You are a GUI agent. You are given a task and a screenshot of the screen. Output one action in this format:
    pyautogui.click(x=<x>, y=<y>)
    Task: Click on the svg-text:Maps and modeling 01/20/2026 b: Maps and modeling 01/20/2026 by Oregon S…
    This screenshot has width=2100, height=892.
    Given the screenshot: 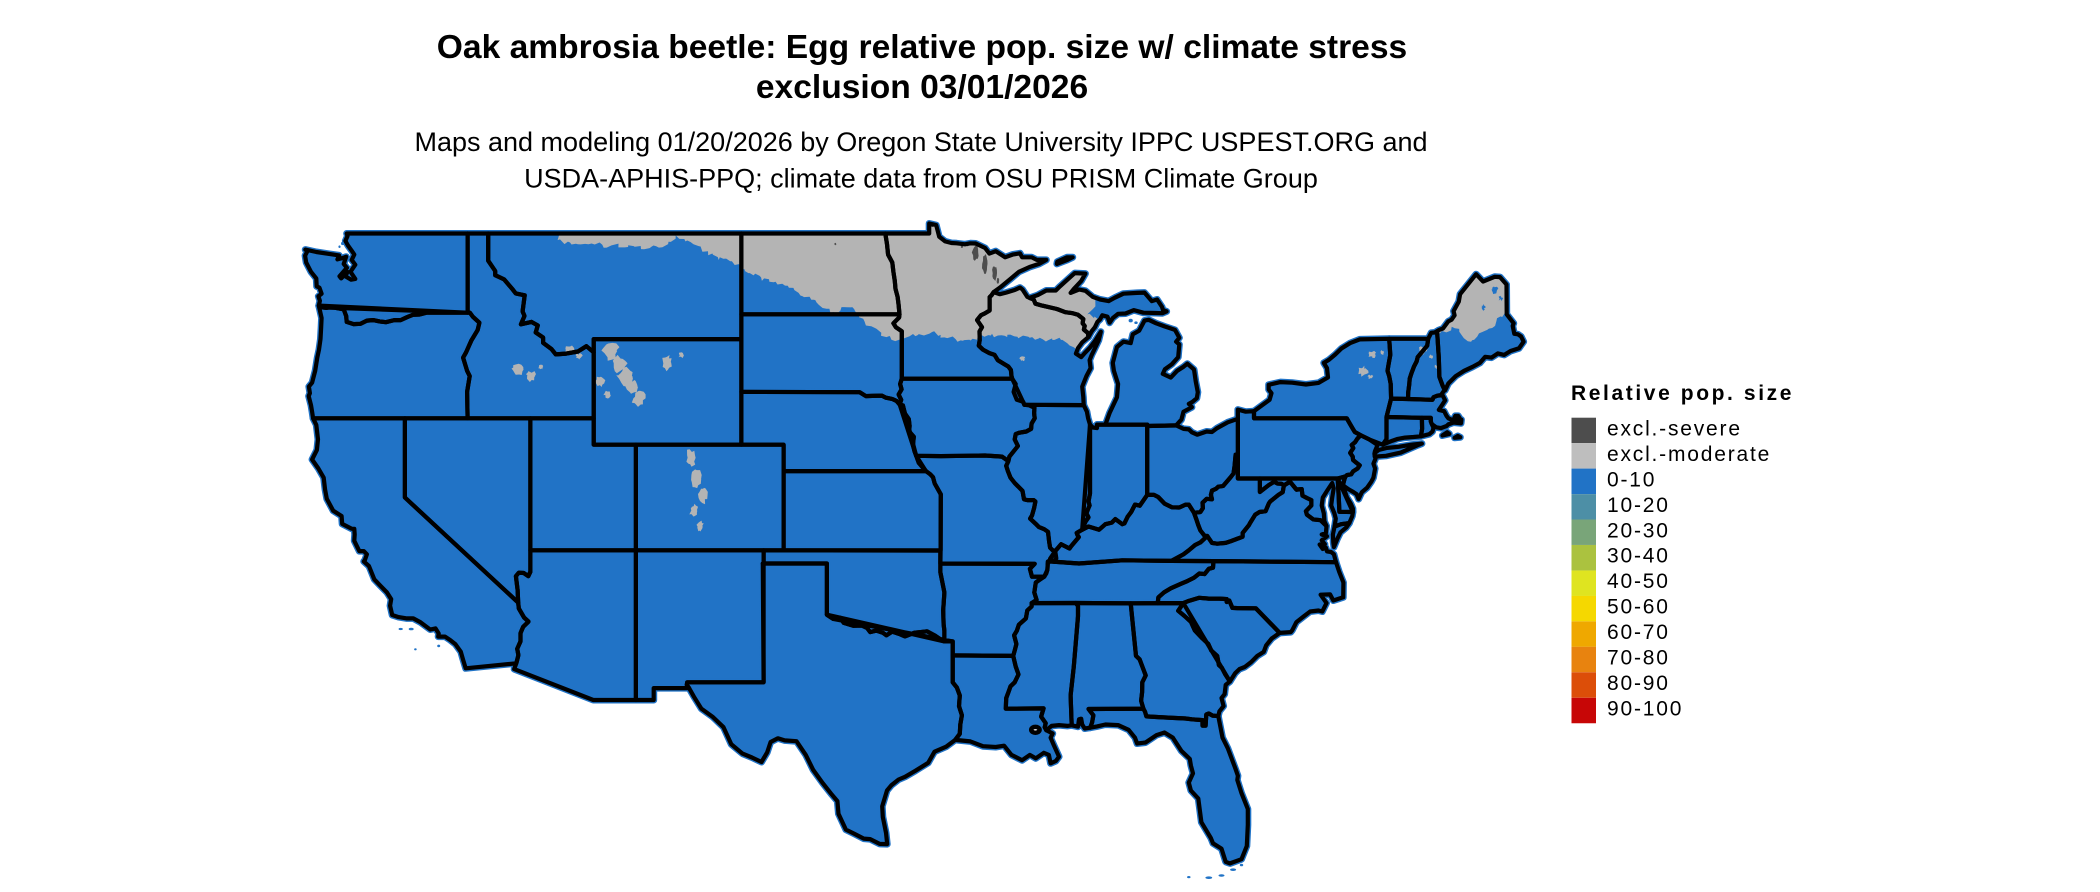 What is the action you would take?
    pyautogui.click(x=920, y=142)
    